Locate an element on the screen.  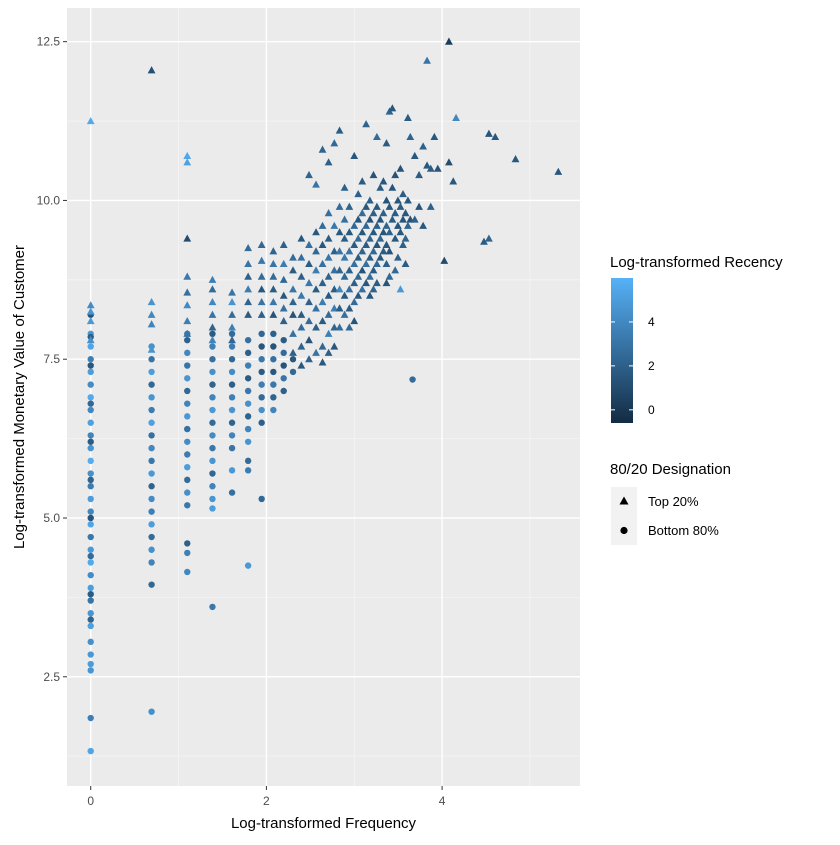
y-tick-label: 10.0 is located at coordinates (49, 200).